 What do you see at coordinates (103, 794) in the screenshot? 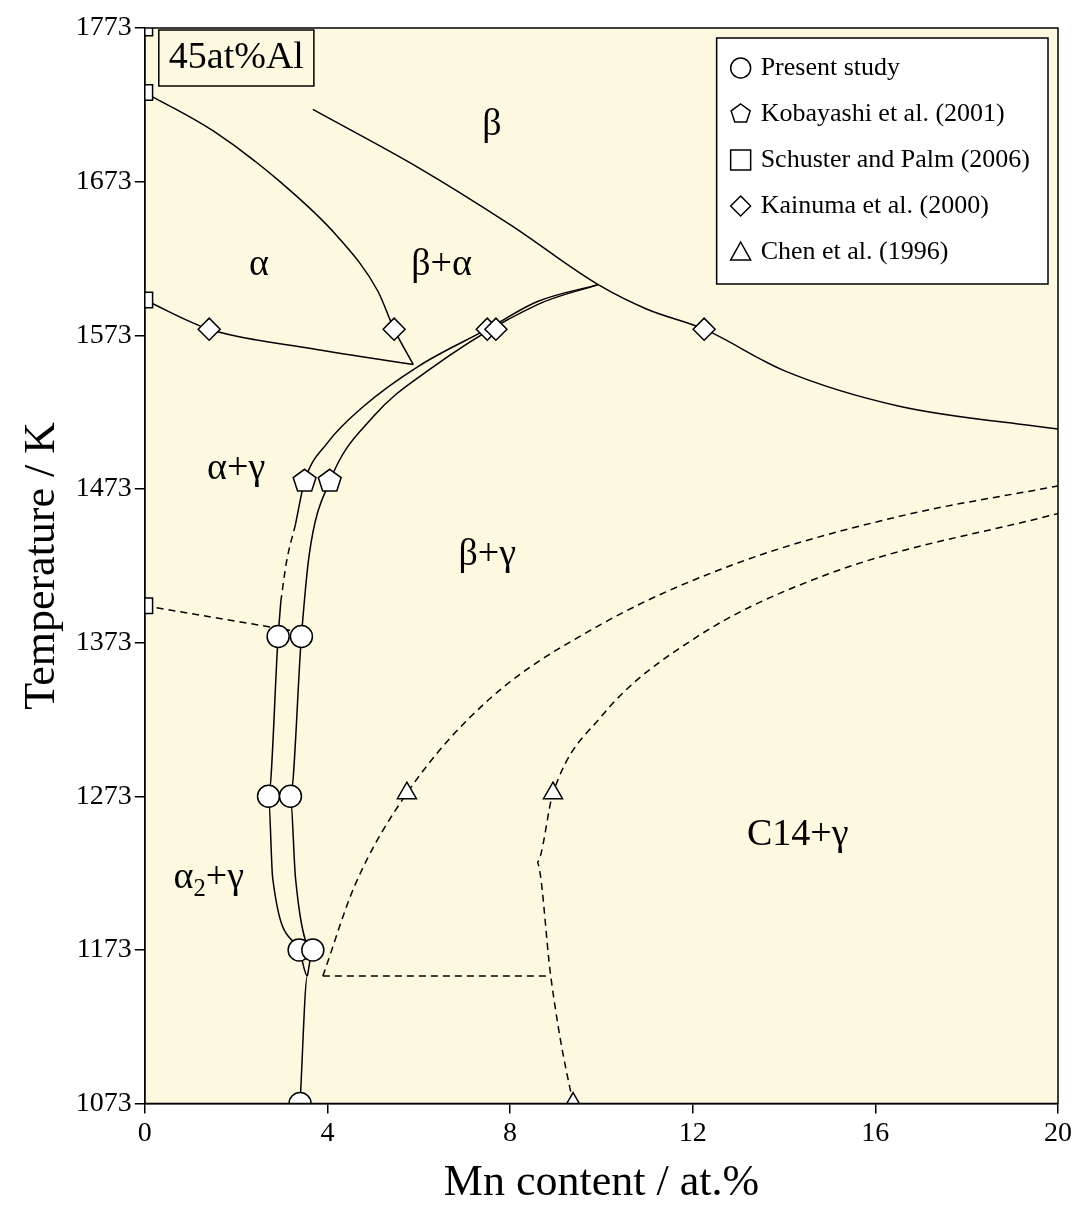
I see `y-tick-label: 1273` at bounding box center [103, 794].